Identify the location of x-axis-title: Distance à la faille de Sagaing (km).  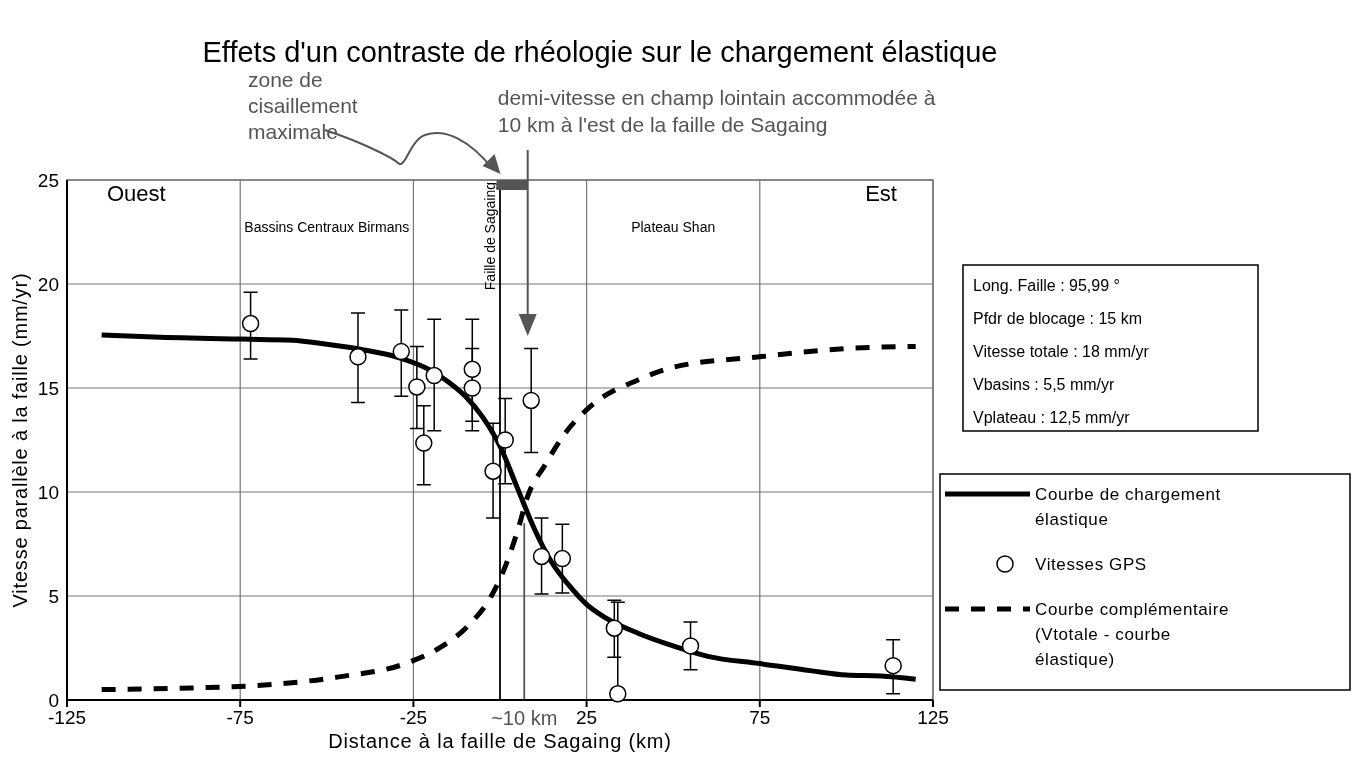
(500, 741).